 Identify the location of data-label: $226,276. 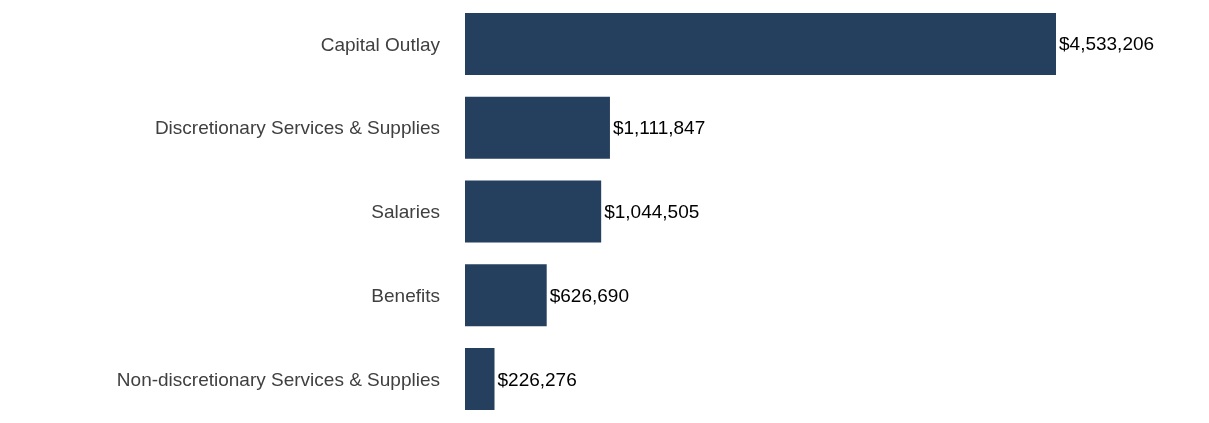
(537, 379).